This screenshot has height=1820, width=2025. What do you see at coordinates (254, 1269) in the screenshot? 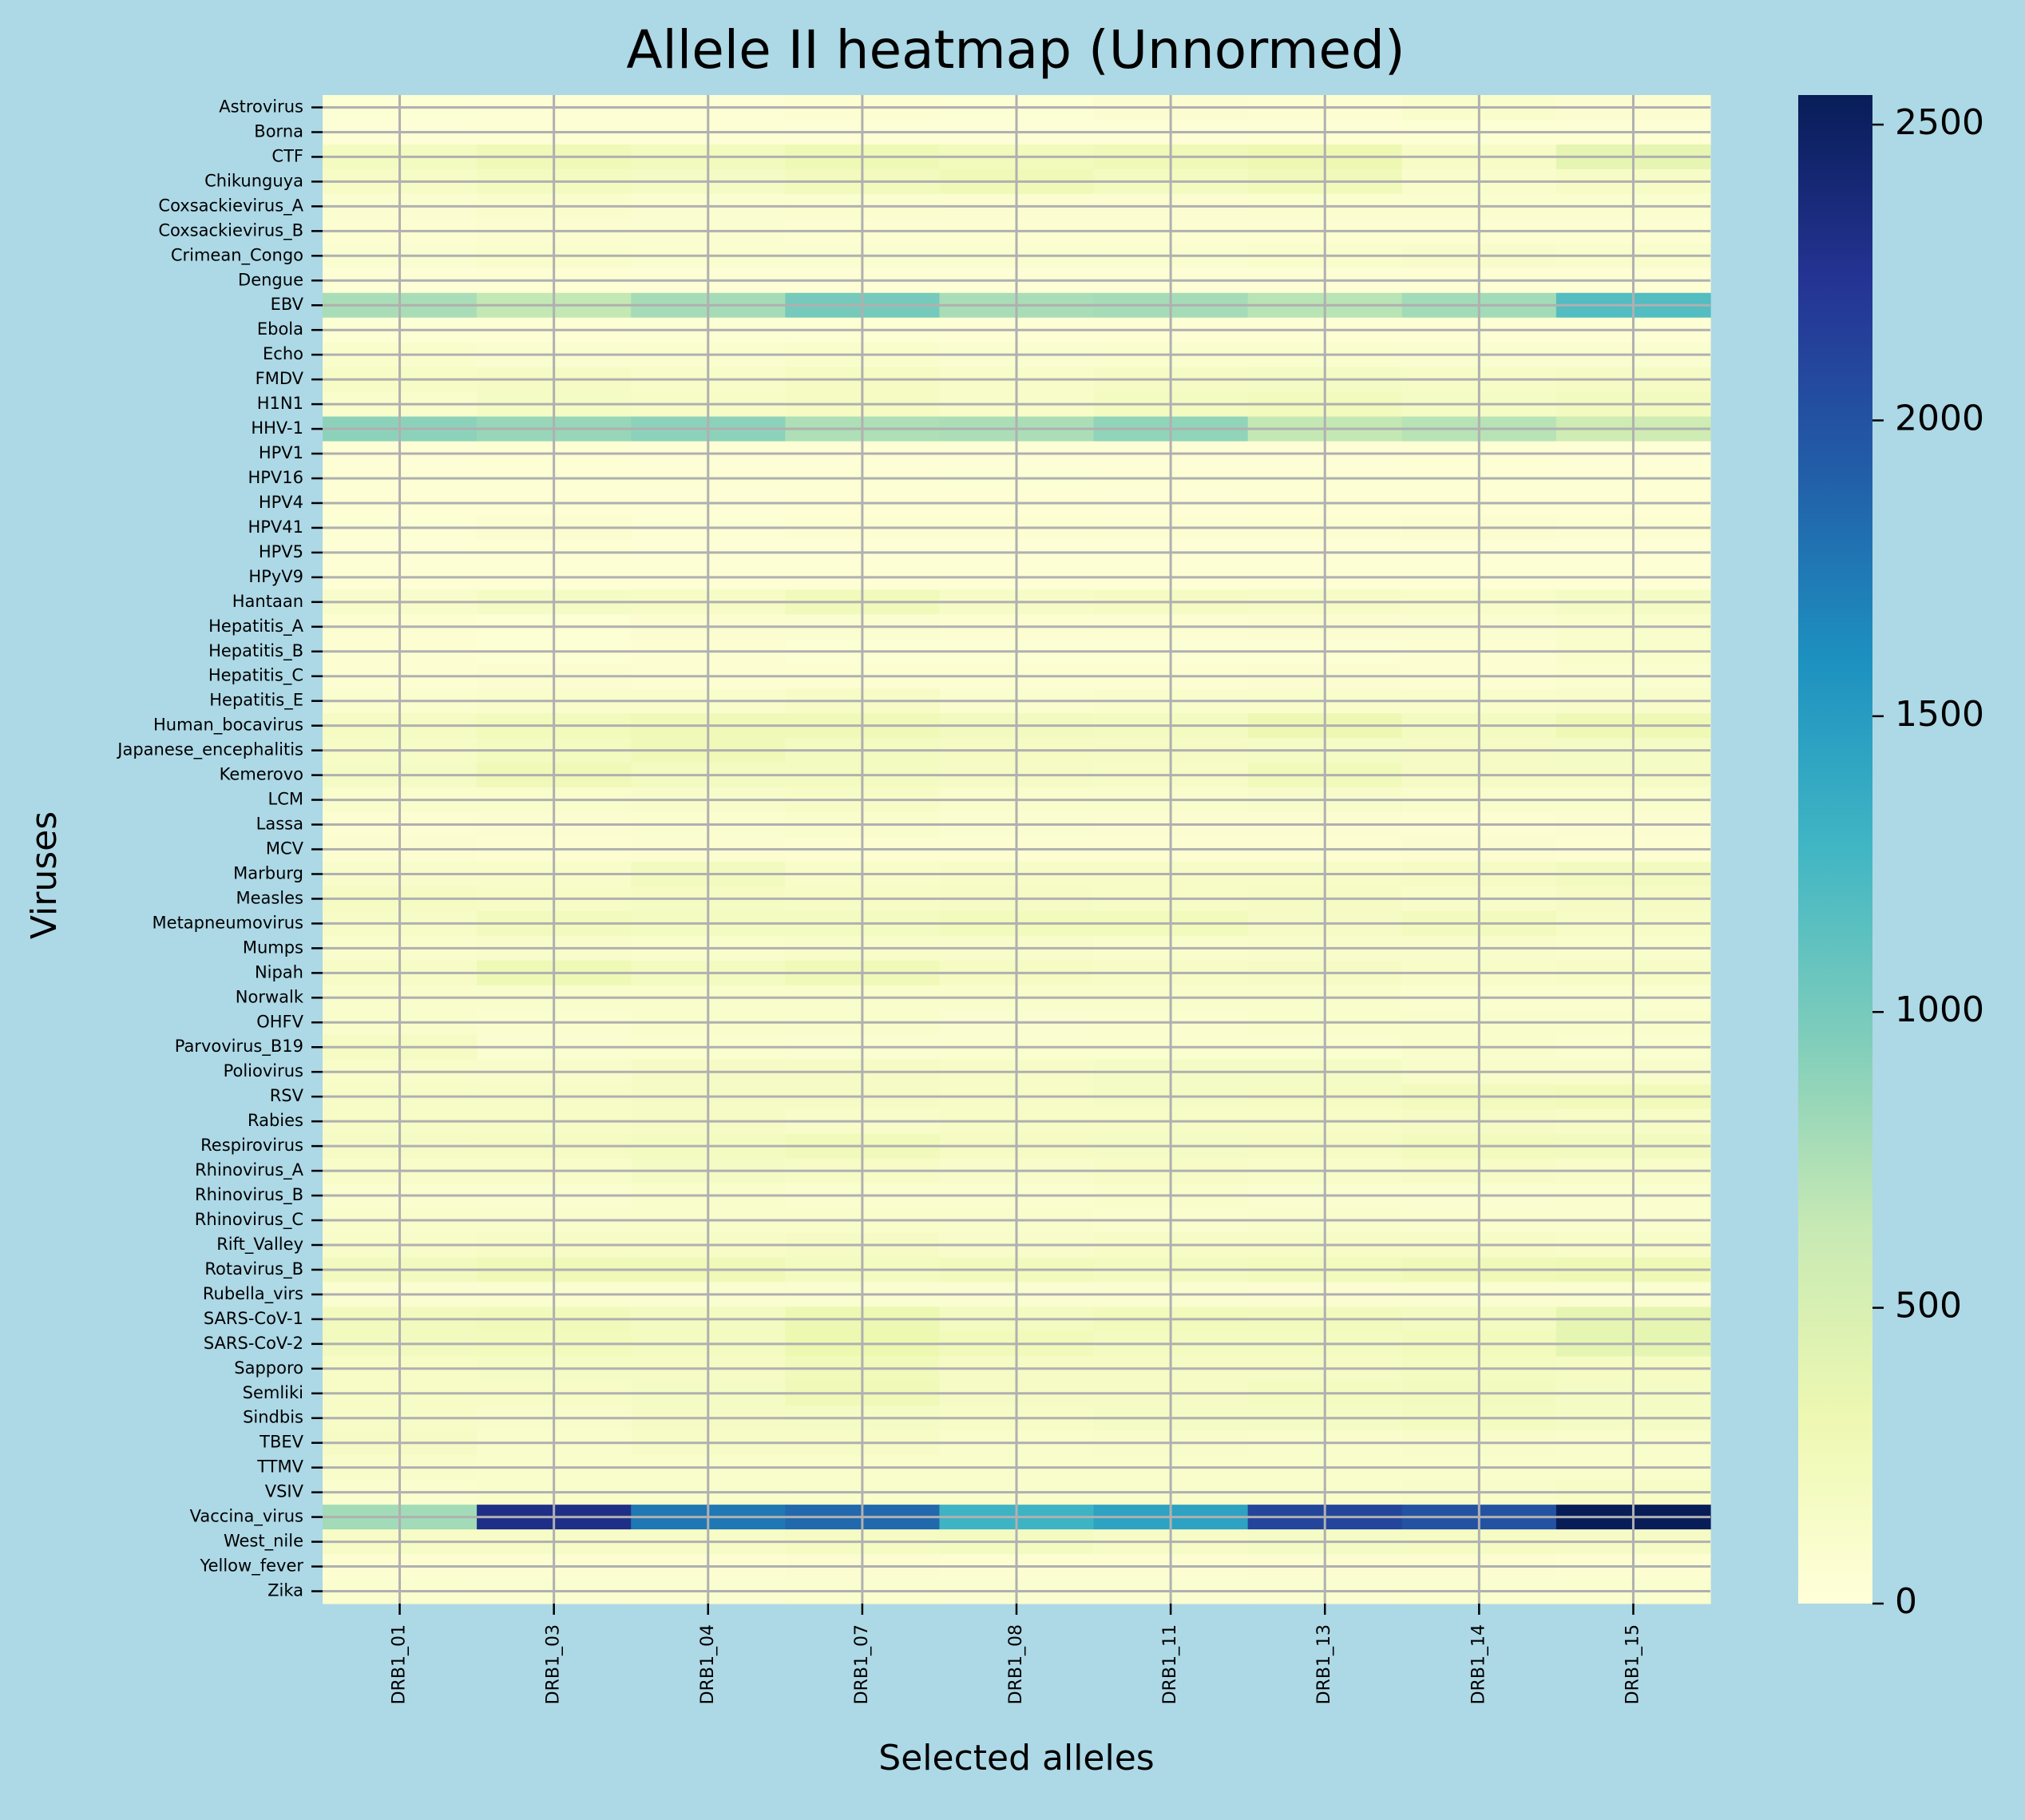
I see `y-tick-label: Rotavirus_B` at bounding box center [254, 1269].